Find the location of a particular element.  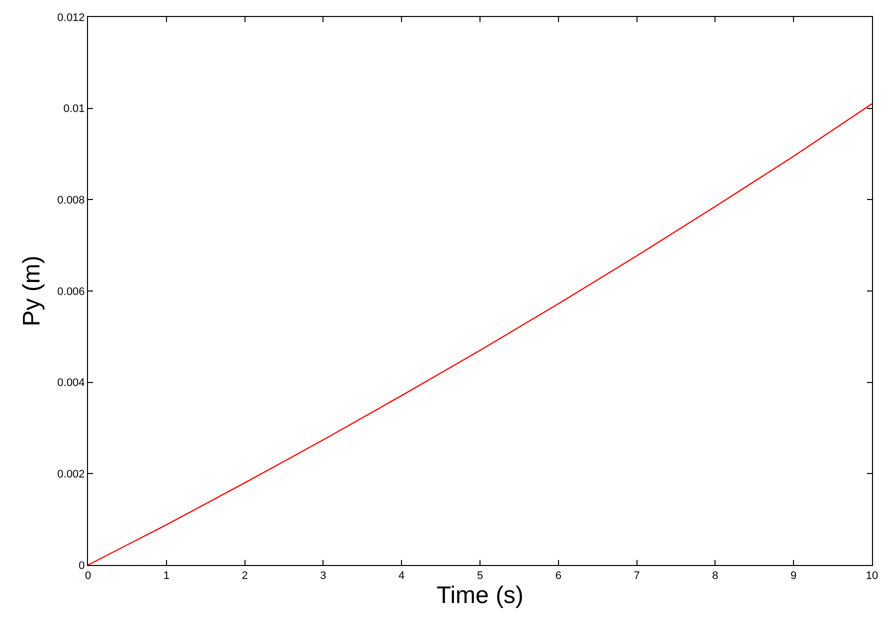

x-tick-label: 6 is located at coordinates (558, 576).